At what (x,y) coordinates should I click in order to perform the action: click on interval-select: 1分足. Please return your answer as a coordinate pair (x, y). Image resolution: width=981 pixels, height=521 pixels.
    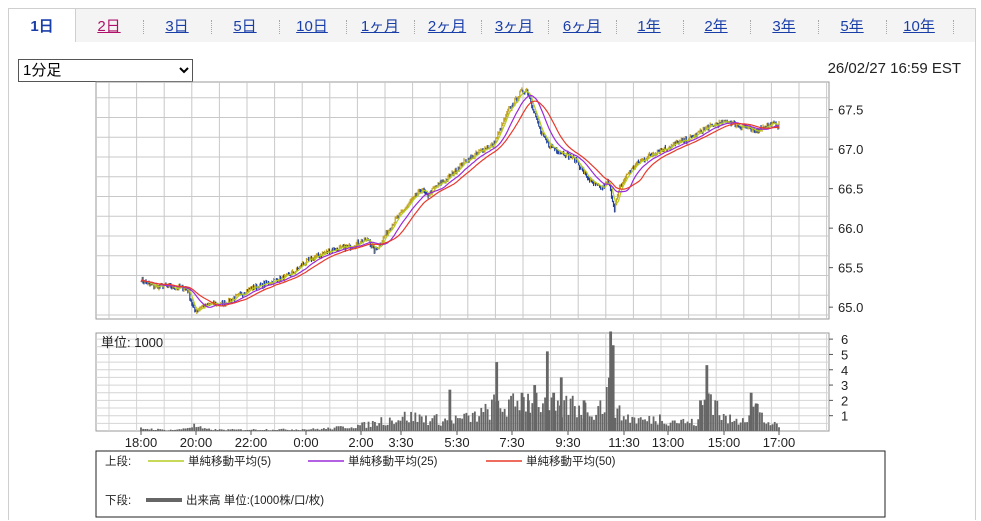
    Looking at the image, I should click on (105, 70).